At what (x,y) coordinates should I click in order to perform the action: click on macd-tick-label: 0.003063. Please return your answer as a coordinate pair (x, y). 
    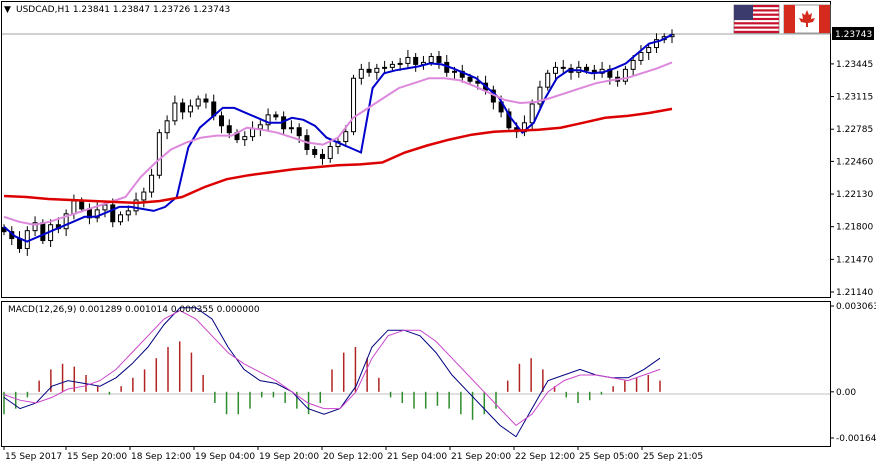
    Looking at the image, I should click on (856, 307).